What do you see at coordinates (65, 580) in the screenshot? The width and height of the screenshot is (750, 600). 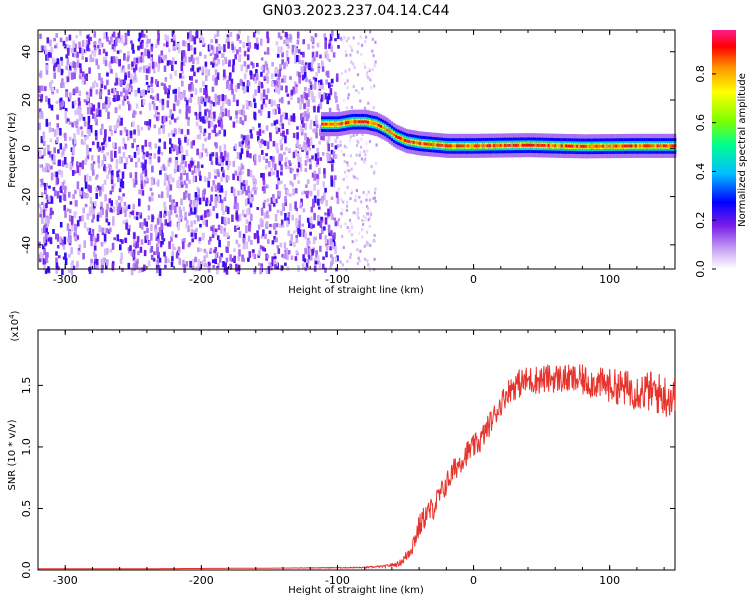 I see `x-tick-label: -300` at bounding box center [65, 580].